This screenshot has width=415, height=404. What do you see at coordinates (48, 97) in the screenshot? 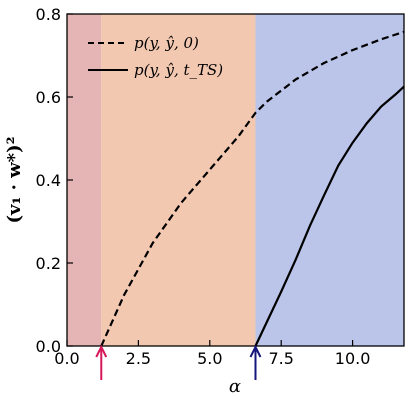
I see `y-tick-label-3: 0.6` at bounding box center [48, 97].